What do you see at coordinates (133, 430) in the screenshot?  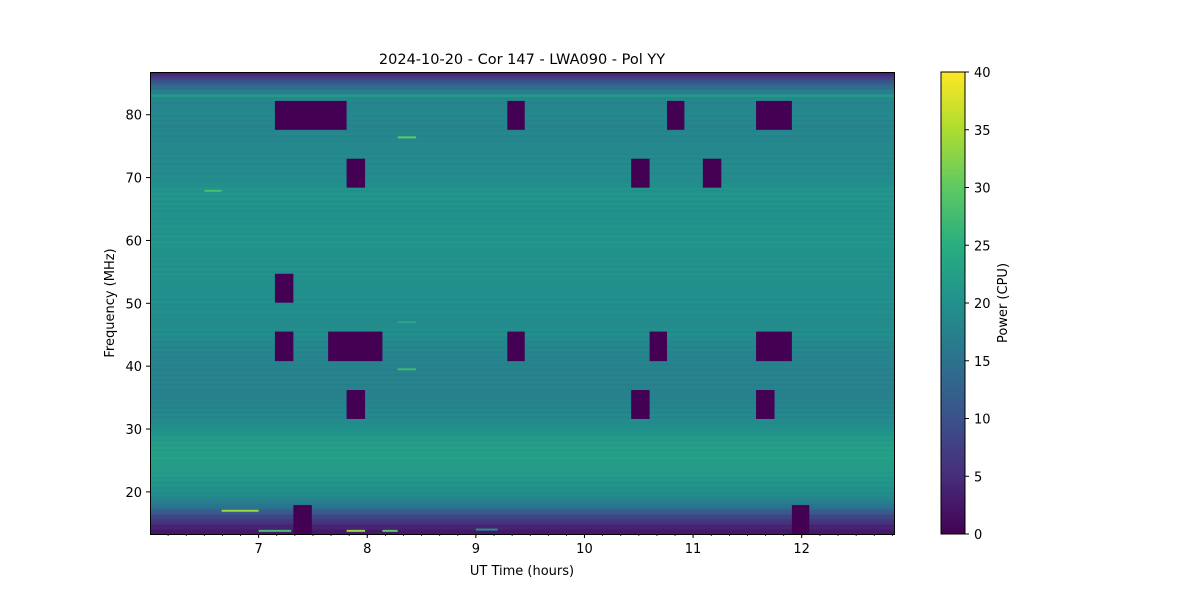 I see `y-tick-label: 30` at bounding box center [133, 430].